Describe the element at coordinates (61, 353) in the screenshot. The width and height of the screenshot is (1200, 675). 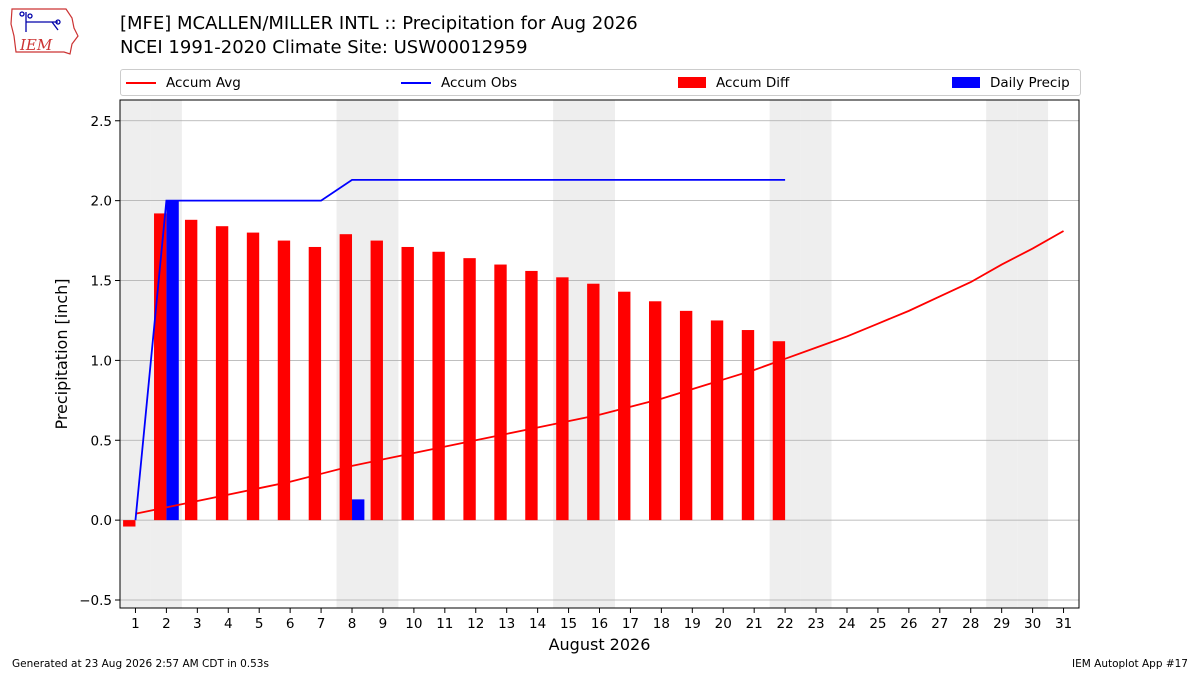
I see `y-axis-label: Precipitation [inch]` at that location.